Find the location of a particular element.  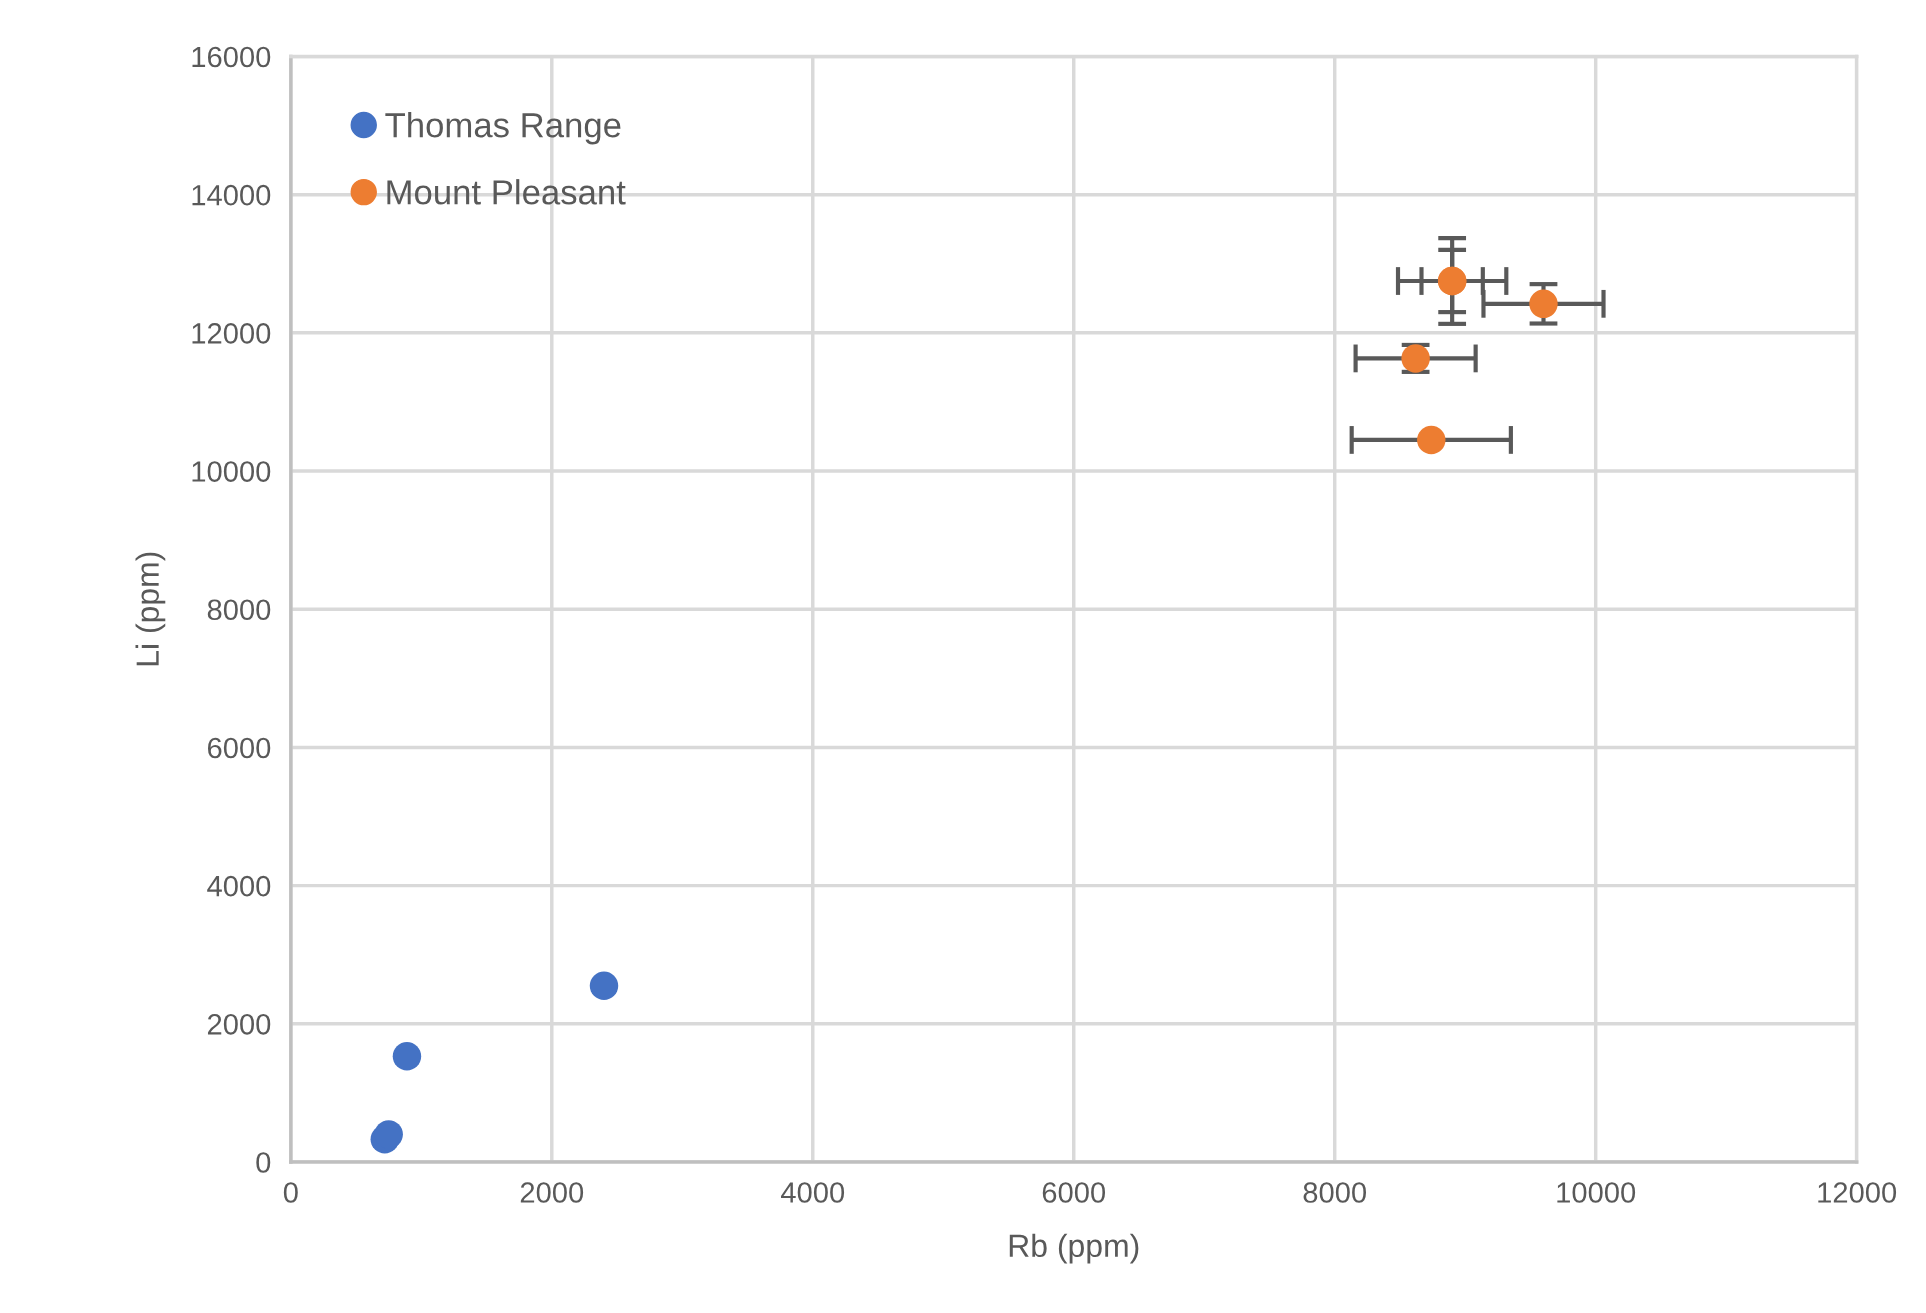

y-axis-title: Li (ppm) is located at coordinates (150, 609).